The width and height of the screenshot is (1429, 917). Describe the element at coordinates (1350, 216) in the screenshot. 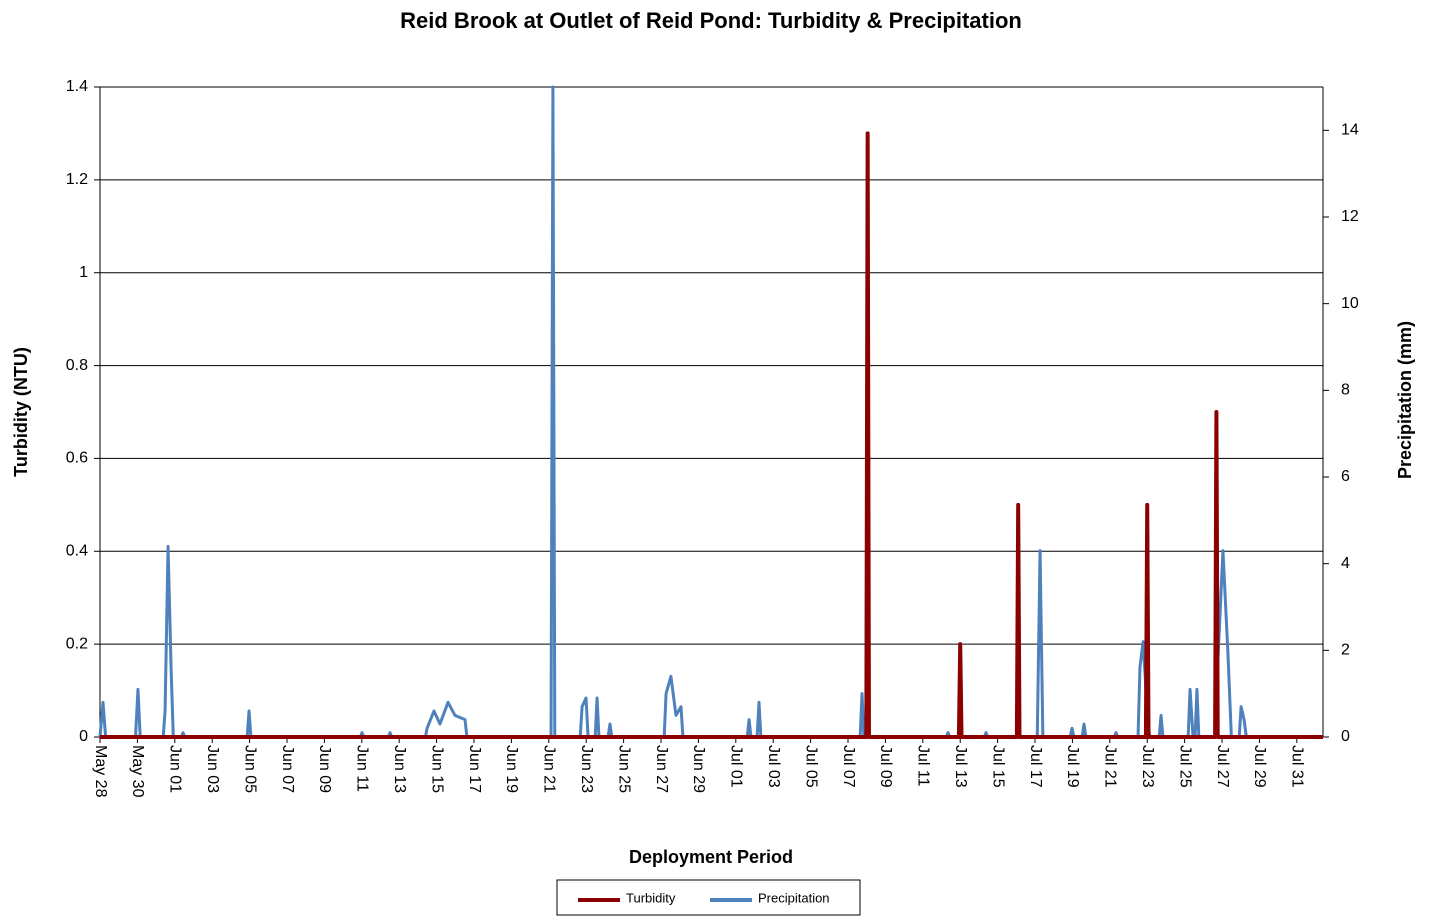

I see `y2-tick-label: 12` at that location.